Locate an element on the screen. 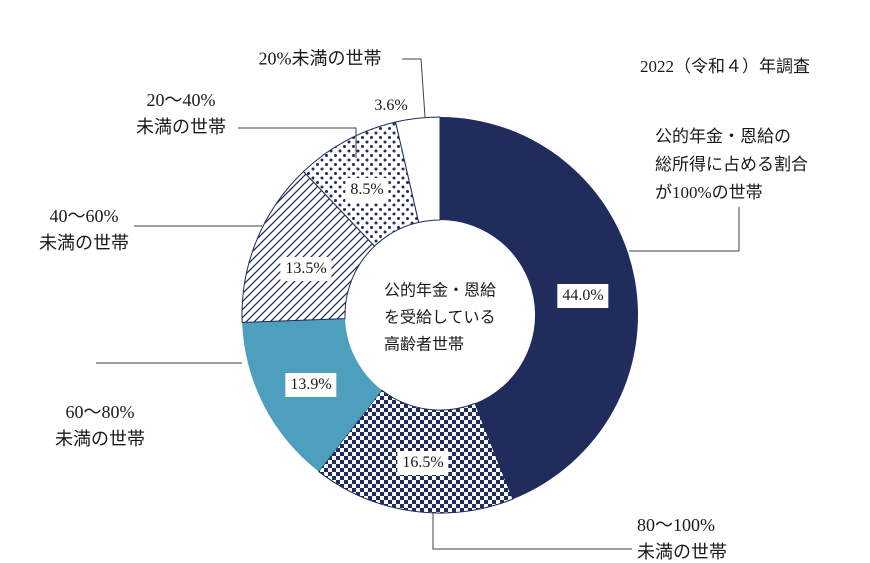  value-60-80: 13.9% is located at coordinates (311, 385).